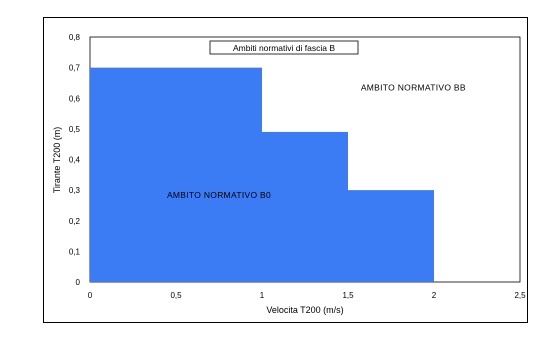  Describe the element at coordinates (348, 295) in the screenshot. I see `x-tick-label: 1,5` at that location.